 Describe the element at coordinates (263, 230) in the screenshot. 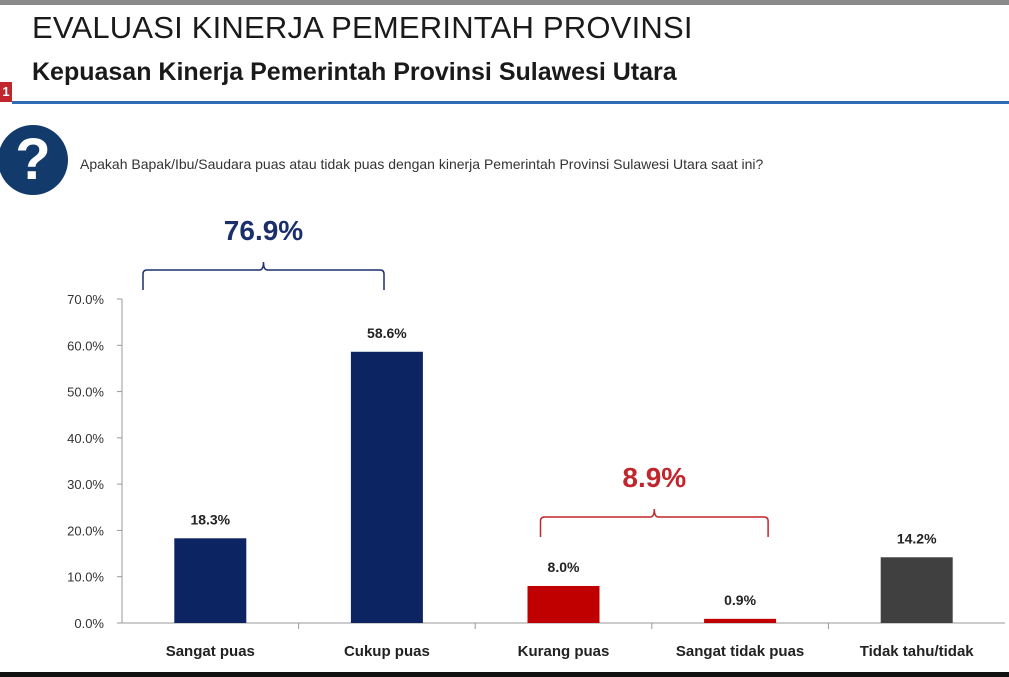

I see `bracket-total-label: 76.9%` at that location.